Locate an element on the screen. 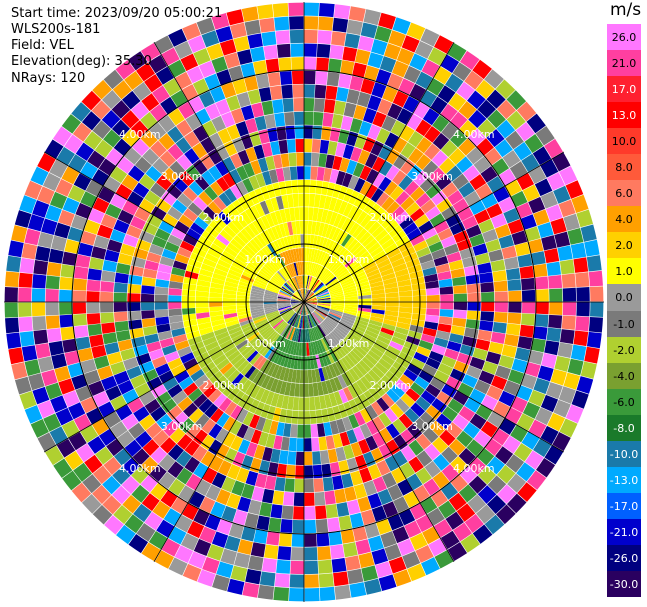 The height and width of the screenshot is (607, 647). colorbar-cell is located at coordinates (624, 37).